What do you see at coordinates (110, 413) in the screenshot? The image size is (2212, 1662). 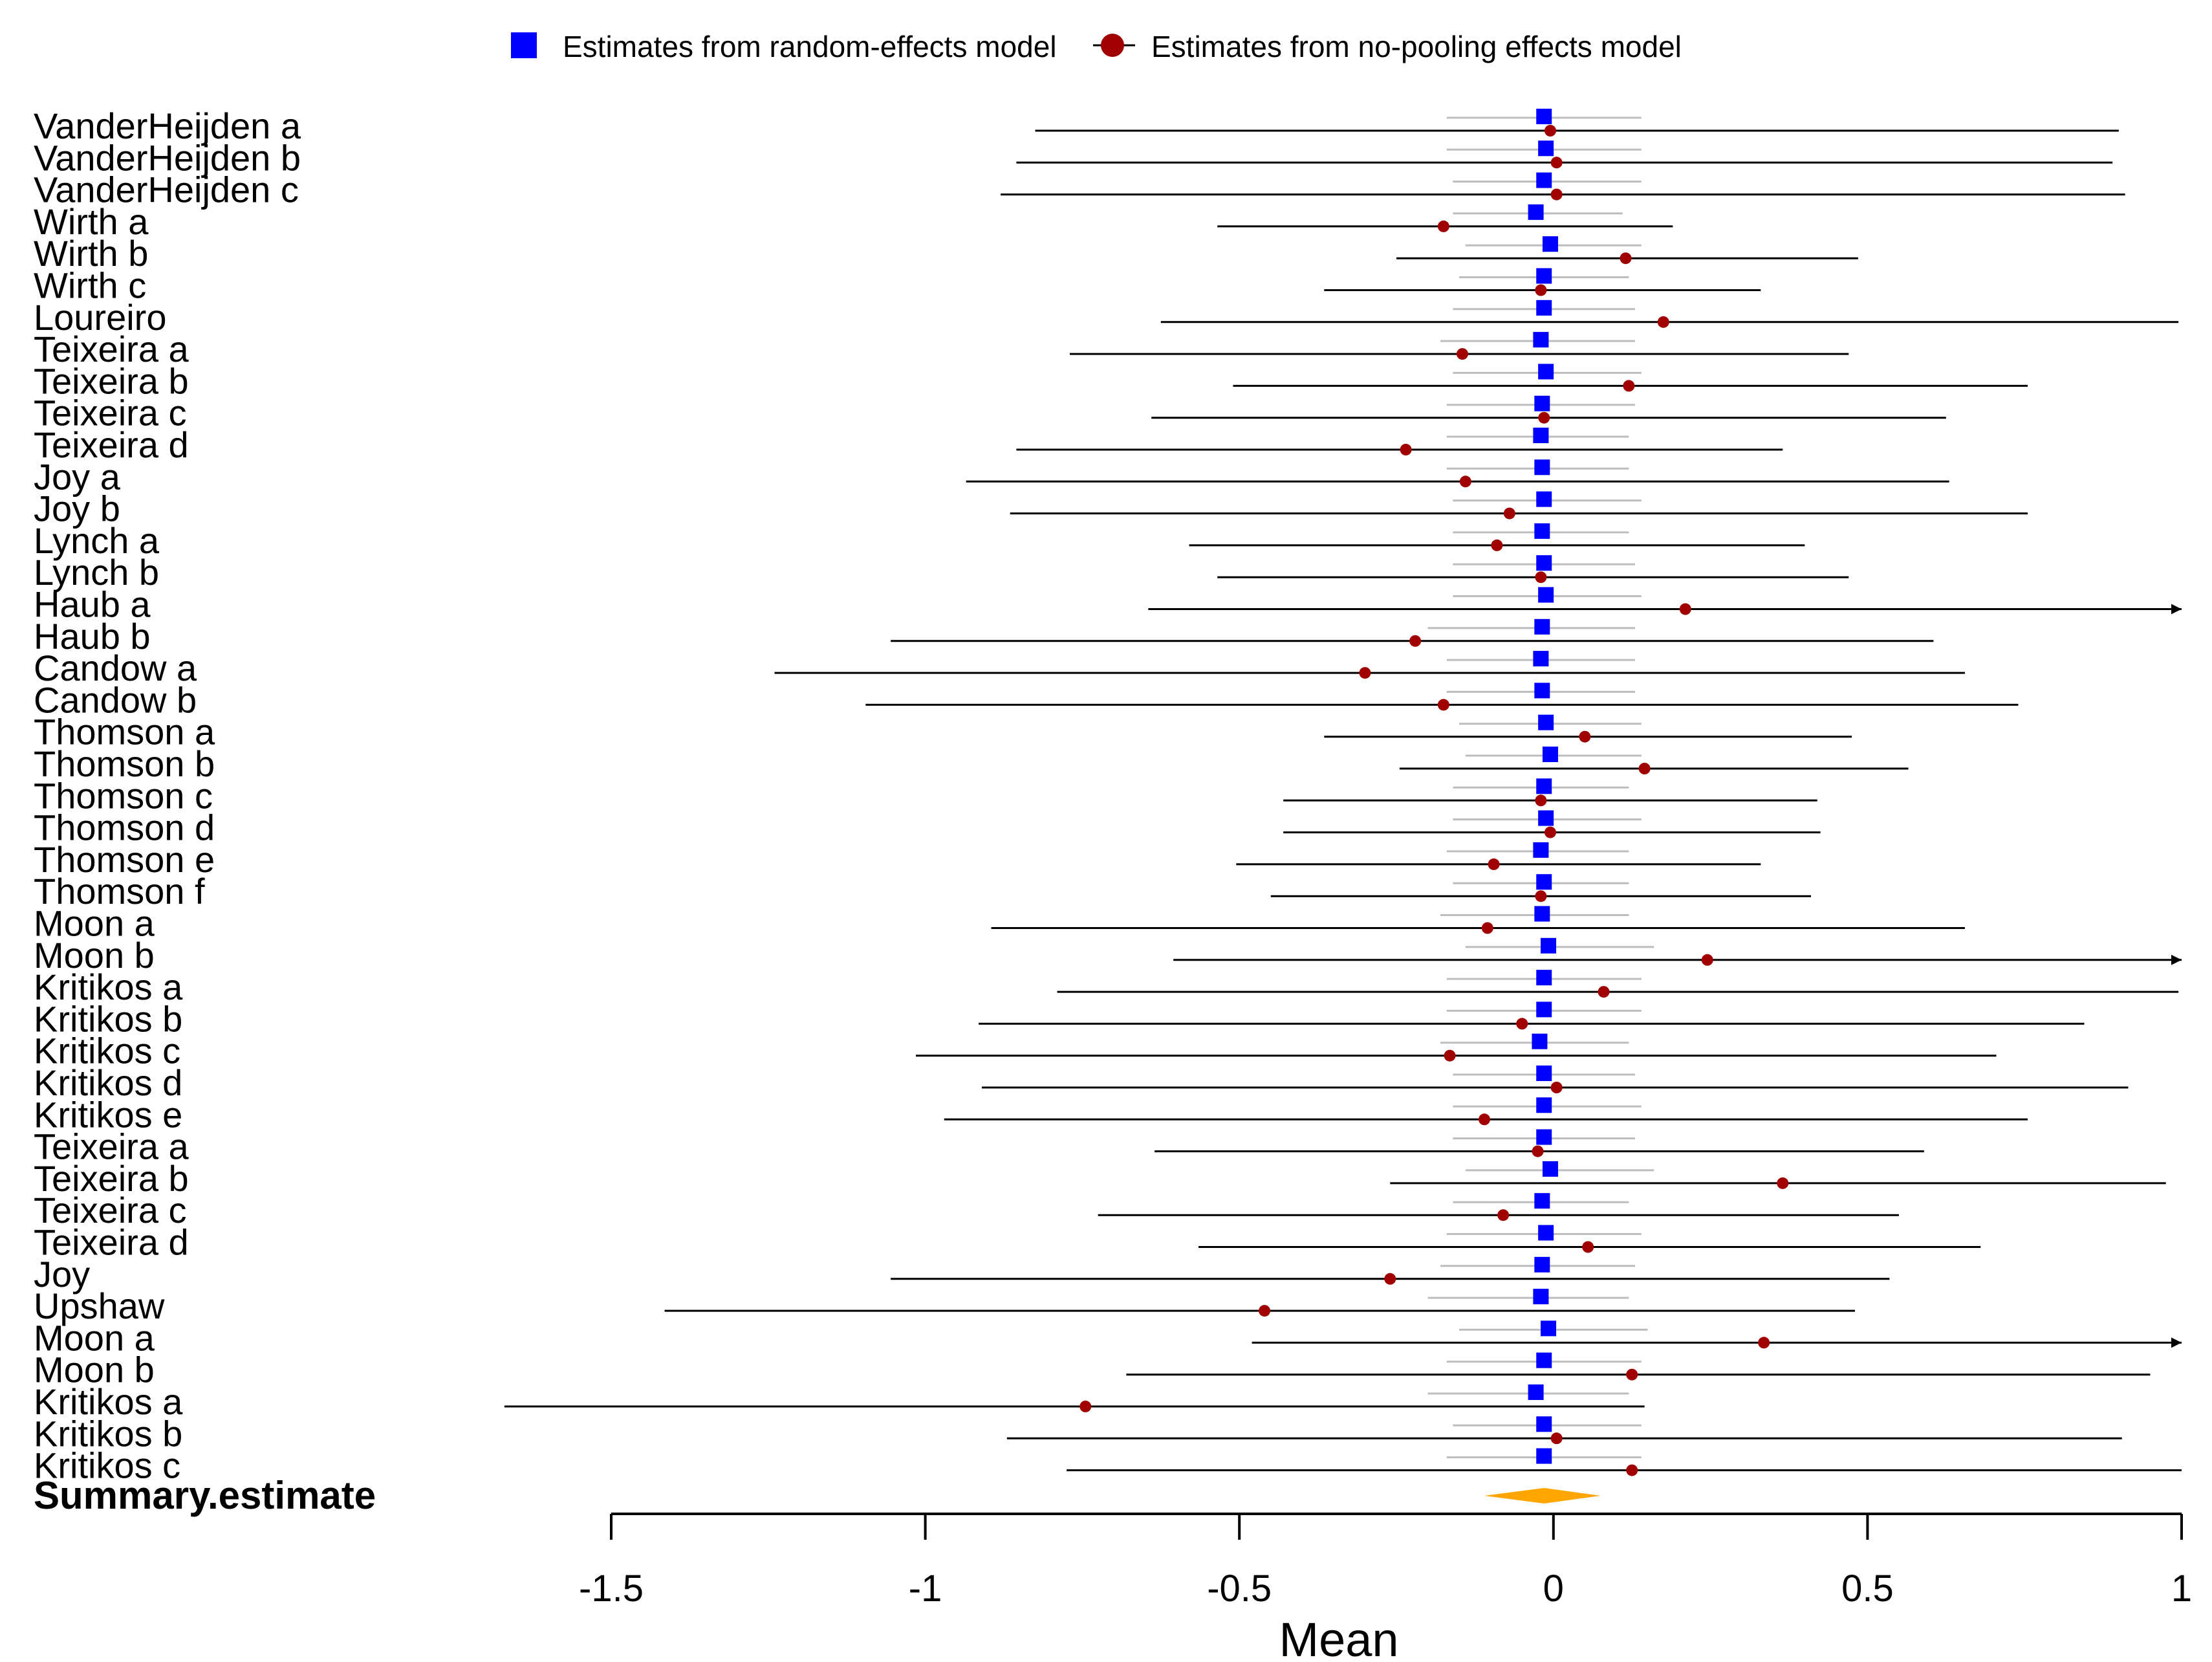 I see `study-label: Teixeira c` at bounding box center [110, 413].